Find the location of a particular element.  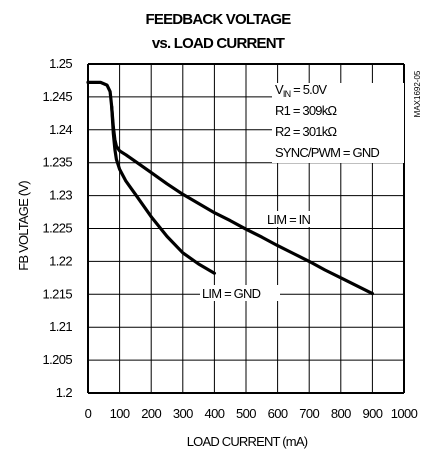

series-line-lim-gnd is located at coordinates (163, 190).